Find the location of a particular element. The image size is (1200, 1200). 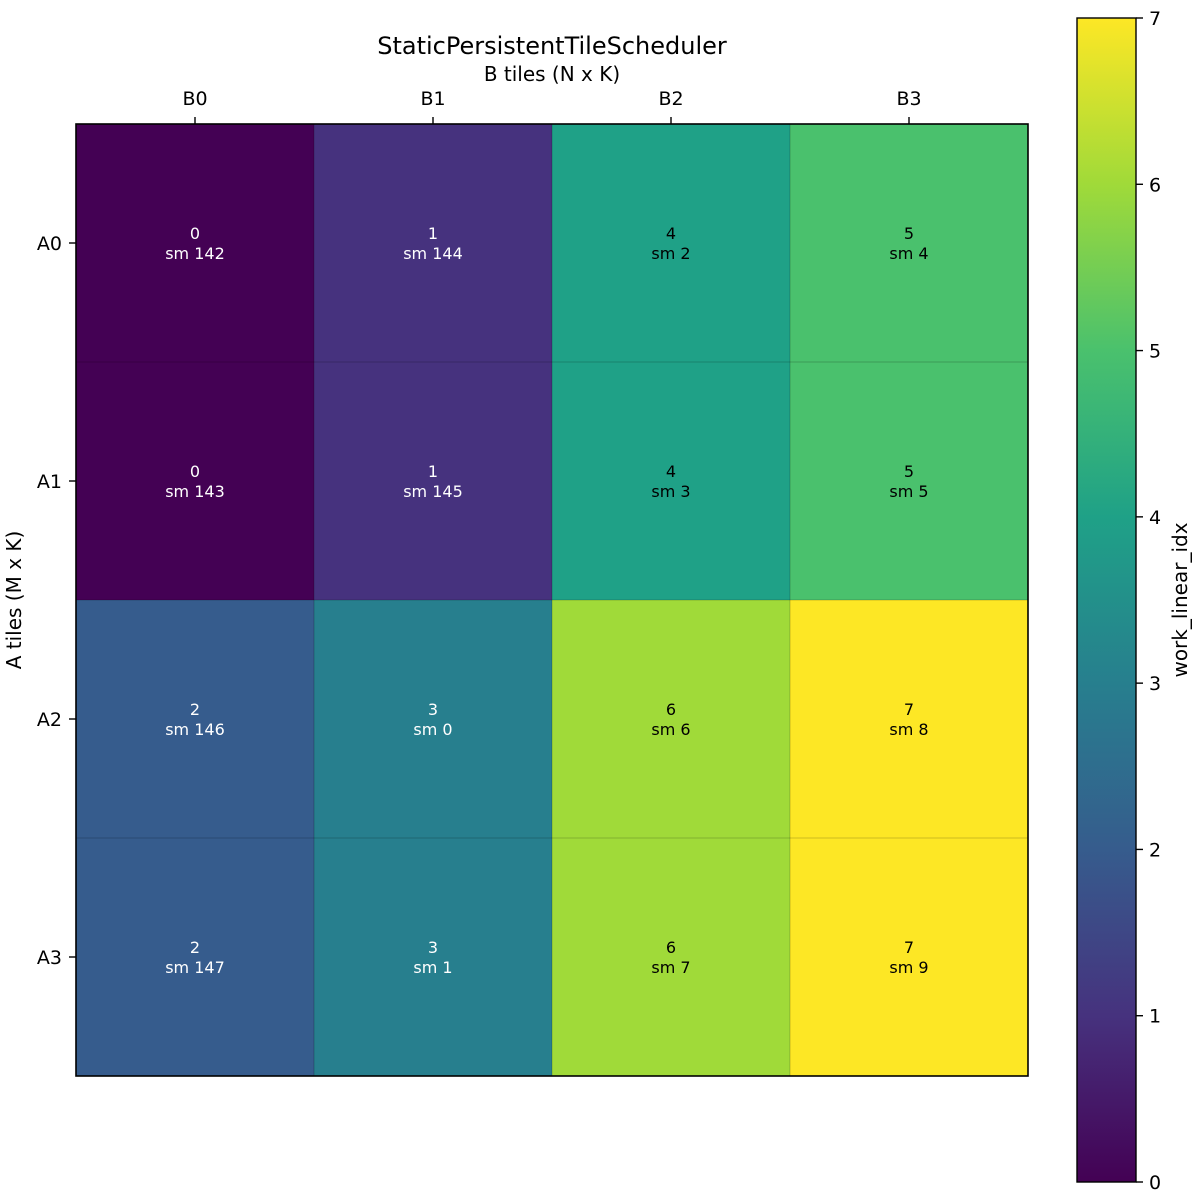

cell-sm-label: sm 7 is located at coordinates (670, 967).